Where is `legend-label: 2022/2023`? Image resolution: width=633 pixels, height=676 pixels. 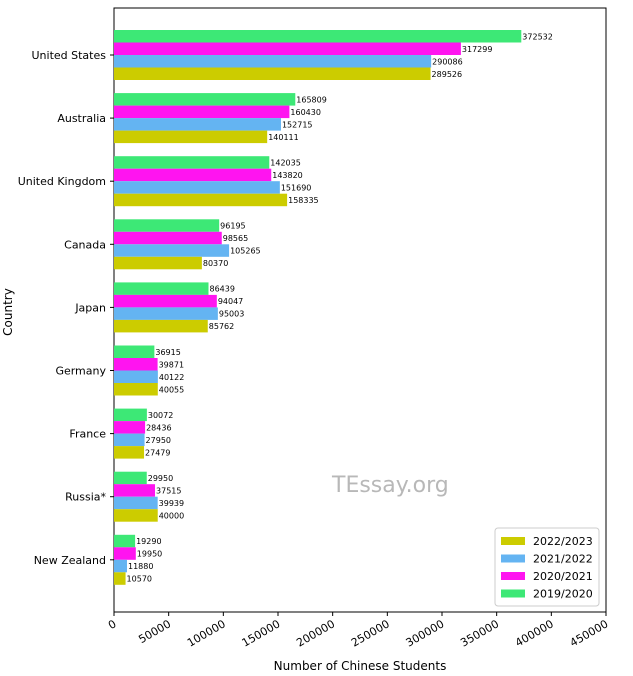
legend-label: 2022/2023 is located at coordinates (563, 541).